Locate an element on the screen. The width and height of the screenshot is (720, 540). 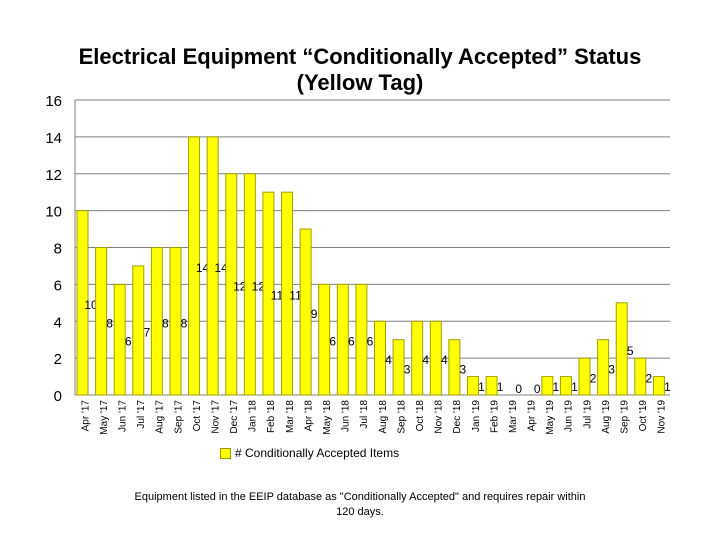
x-tick-label: Jun '19 is located at coordinates (569, 416).